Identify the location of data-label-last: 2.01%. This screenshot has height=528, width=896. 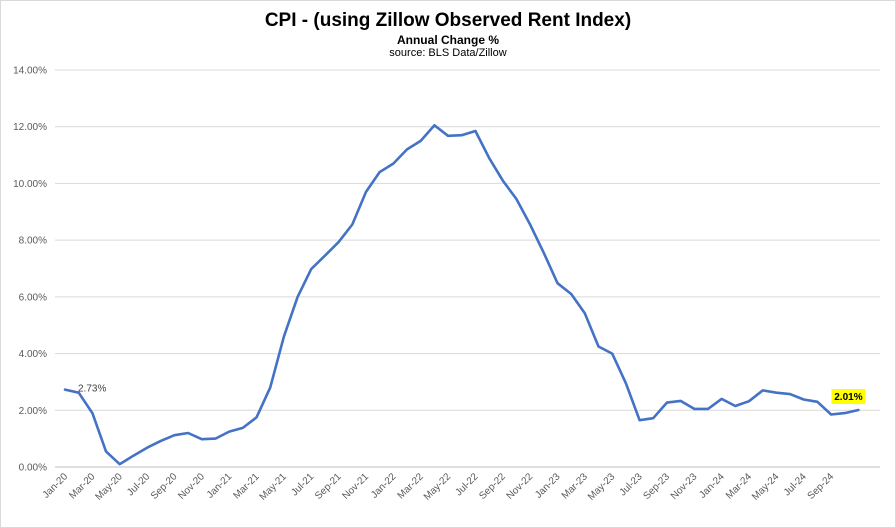
(848, 397).